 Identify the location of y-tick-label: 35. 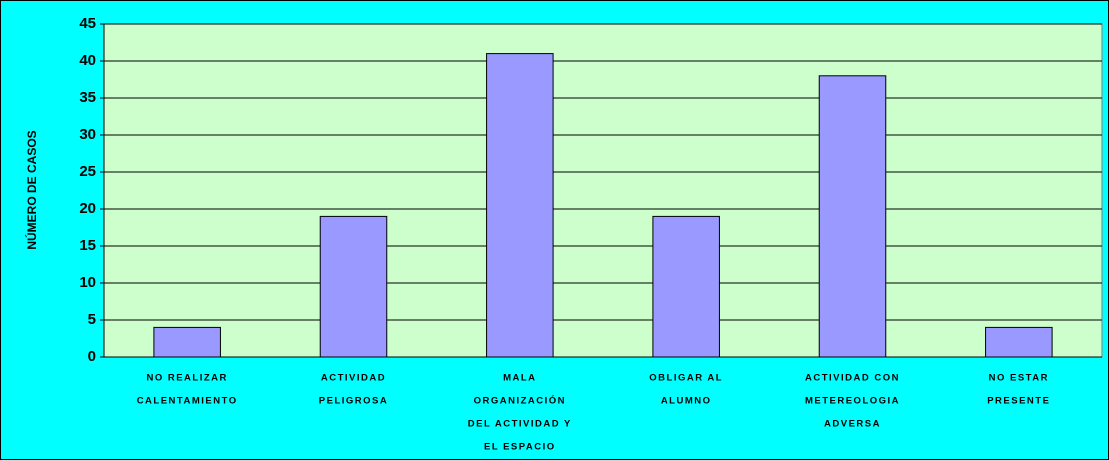
(87, 97).